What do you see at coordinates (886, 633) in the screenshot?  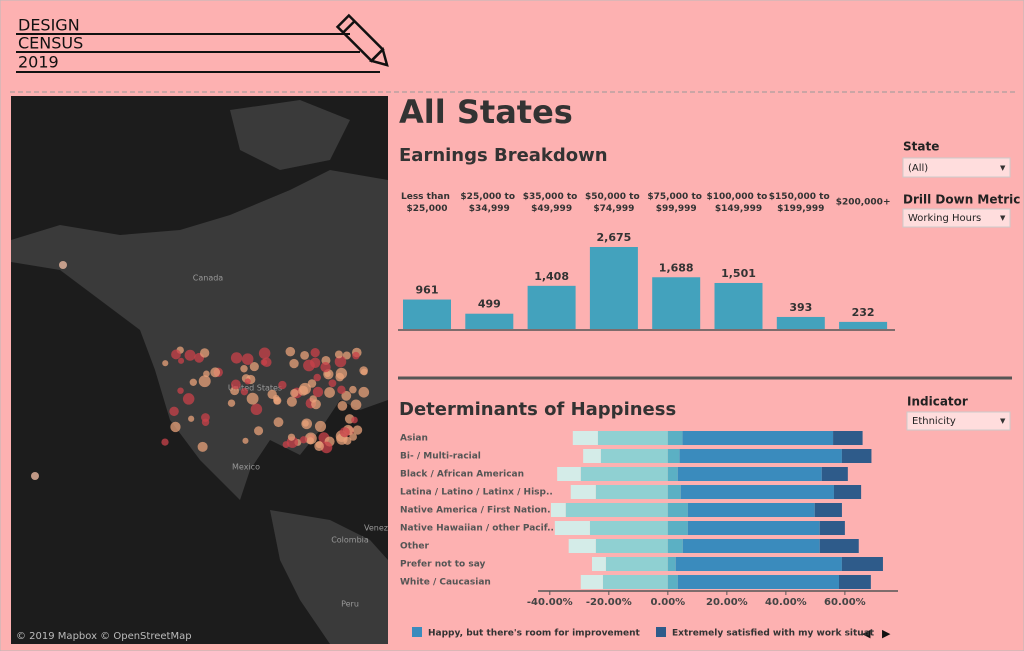 I see `legend-next: ▶` at bounding box center [886, 633].